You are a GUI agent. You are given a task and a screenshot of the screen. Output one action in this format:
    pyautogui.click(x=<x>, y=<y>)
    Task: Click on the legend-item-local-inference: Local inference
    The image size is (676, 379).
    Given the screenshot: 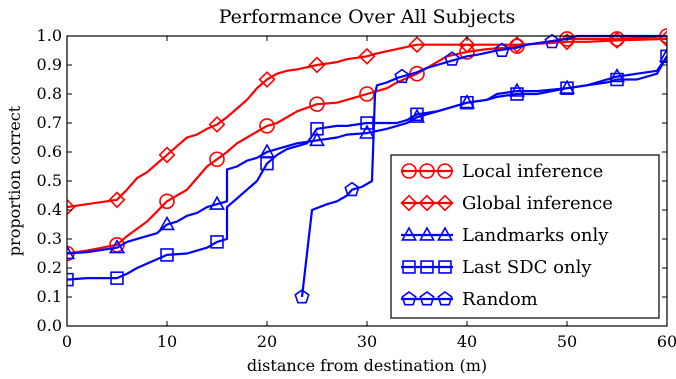 What is the action you would take?
    pyautogui.click(x=502, y=171)
    